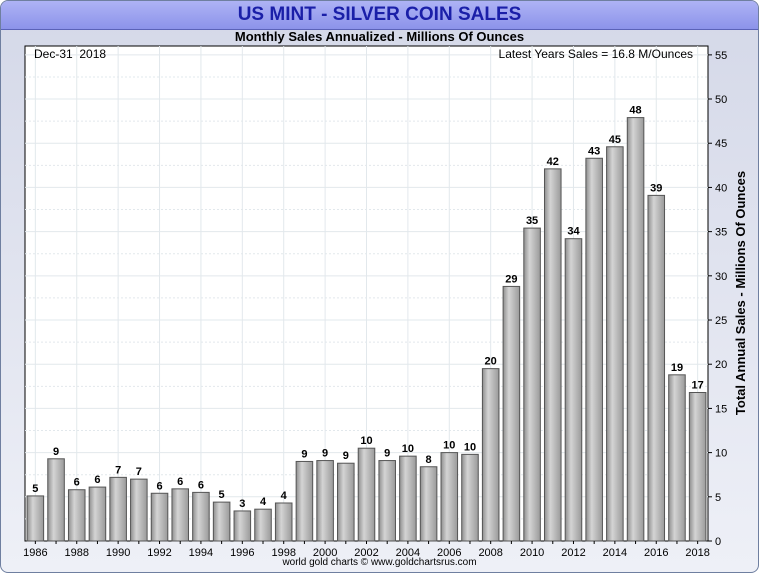 Image resolution: width=759 pixels, height=573 pixels. What do you see at coordinates (697, 467) in the screenshot?
I see `bar-2018` at bounding box center [697, 467].